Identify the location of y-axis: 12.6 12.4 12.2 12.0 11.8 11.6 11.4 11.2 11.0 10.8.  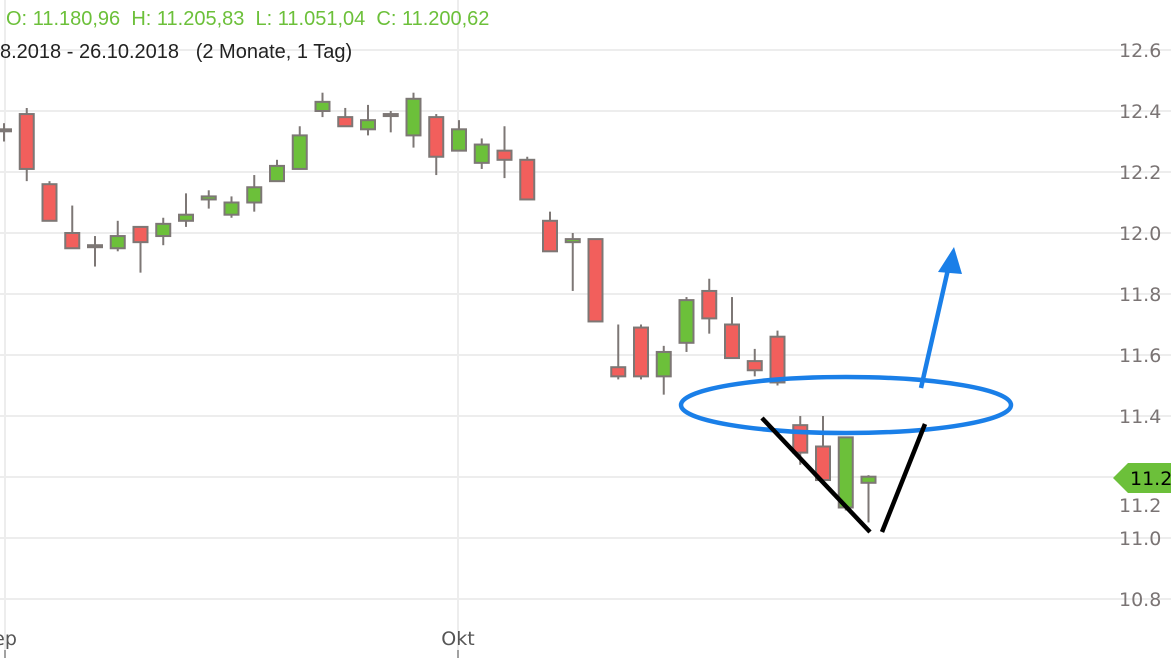
(1140, 325).